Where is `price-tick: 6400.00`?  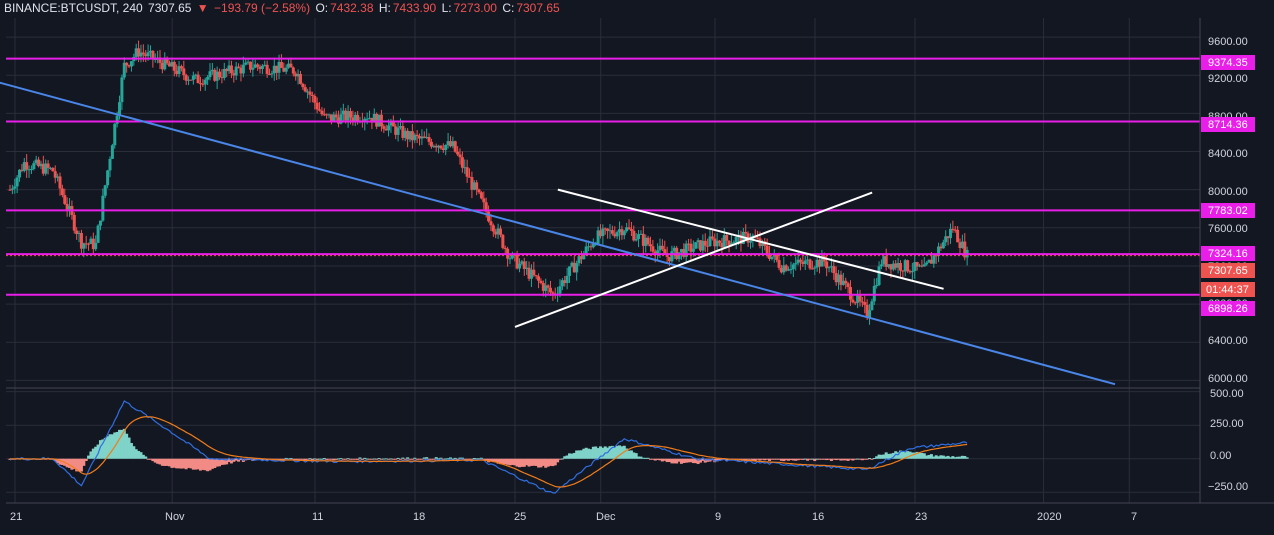 price-tick: 6400.00 is located at coordinates (1228, 341).